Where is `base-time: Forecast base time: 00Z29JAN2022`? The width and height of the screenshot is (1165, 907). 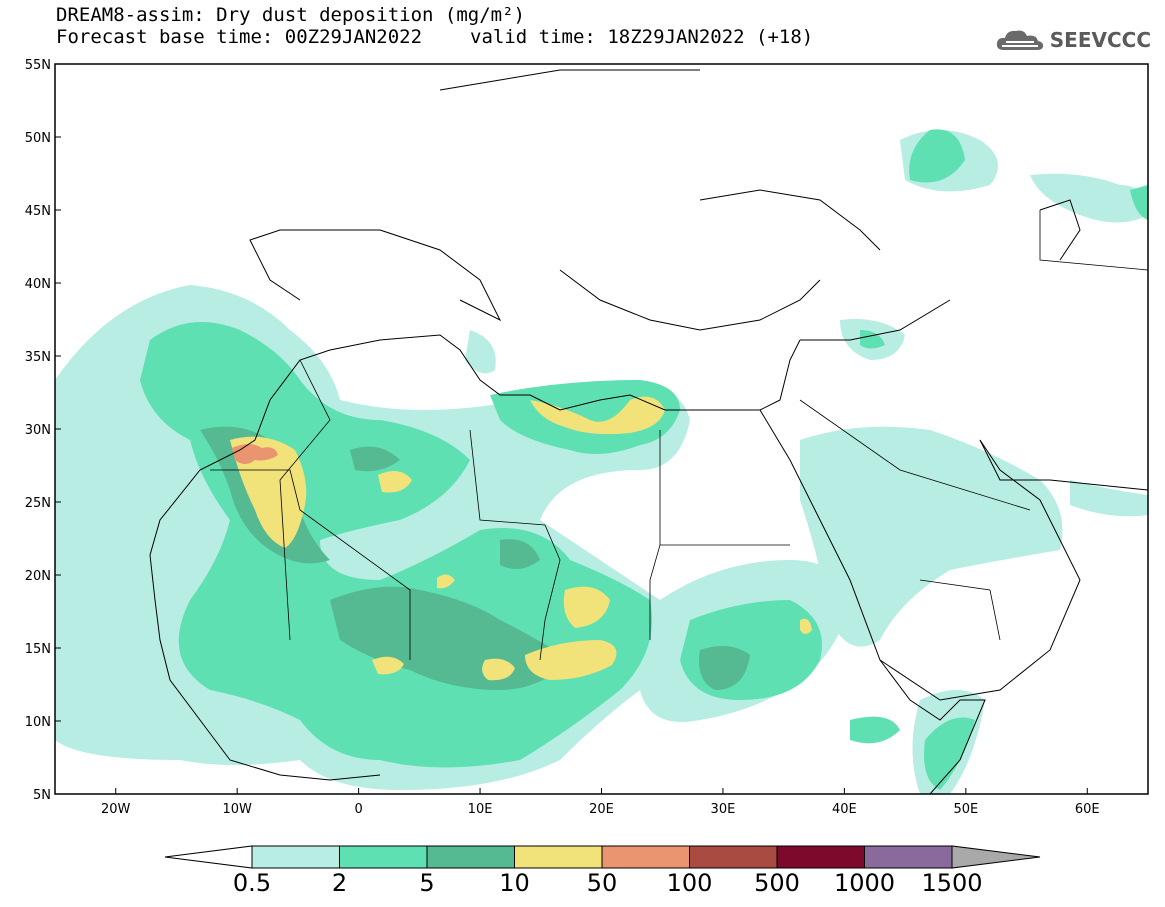
base-time: Forecast base time: 00Z29JAN2022 is located at coordinates (239, 37).